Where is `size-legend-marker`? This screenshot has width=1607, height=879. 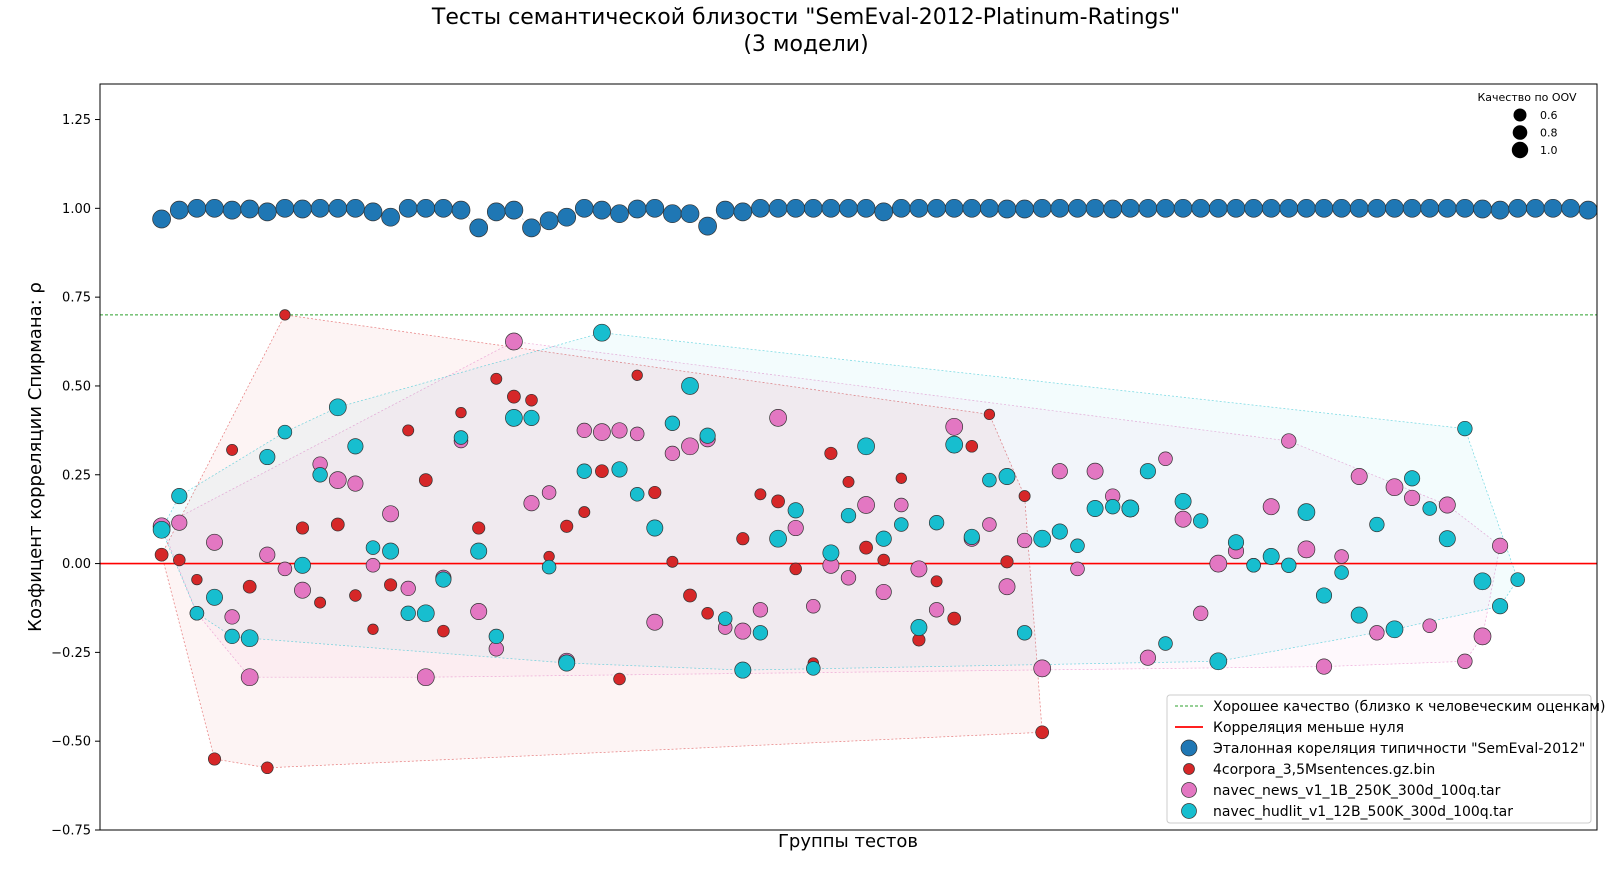 size-legend-marker is located at coordinates (1520, 150).